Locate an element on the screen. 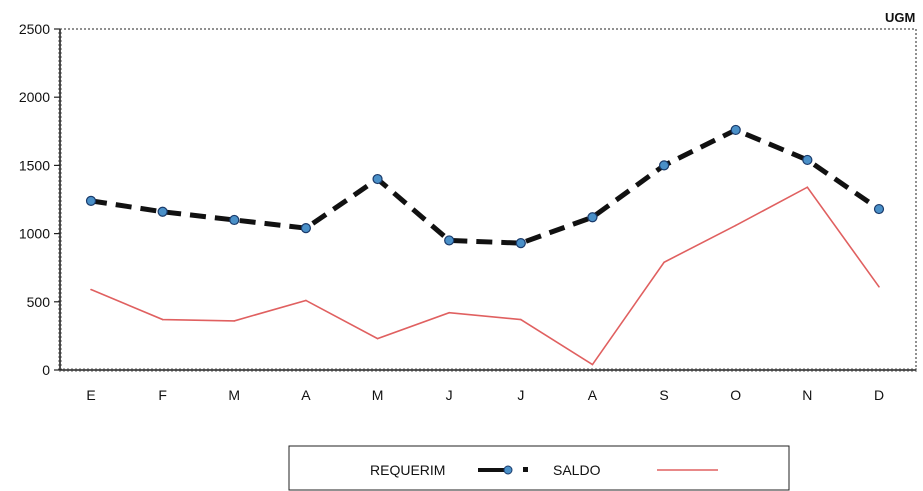 The image size is (923, 491). y-tick-label: 2000 is located at coordinates (34, 97).